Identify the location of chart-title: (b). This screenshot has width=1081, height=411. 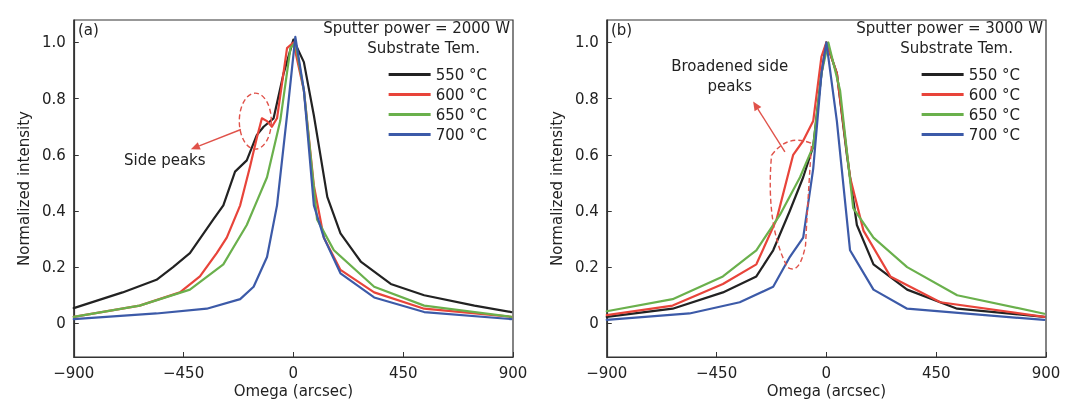
(622, 29).